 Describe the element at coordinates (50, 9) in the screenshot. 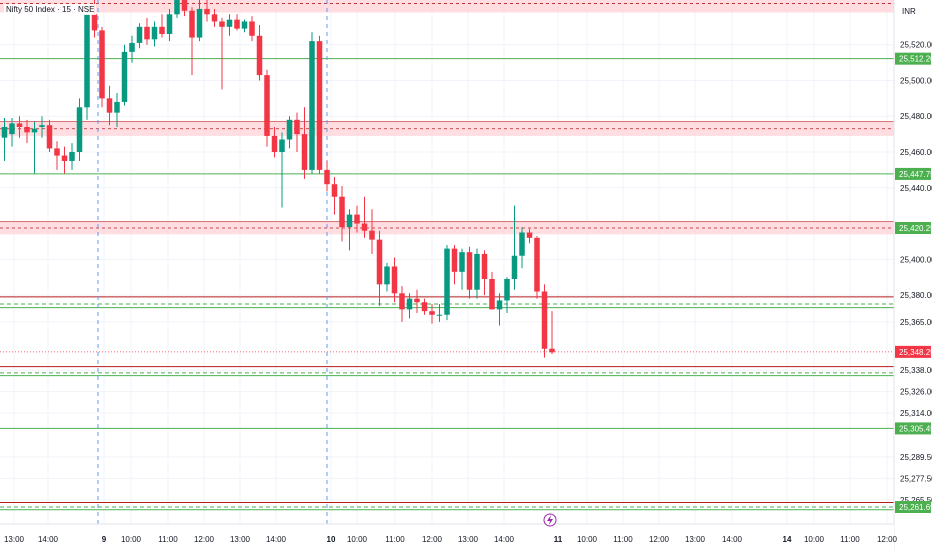

I see `symbol-title: Nifty 50 Index · 15 · NSE` at that location.